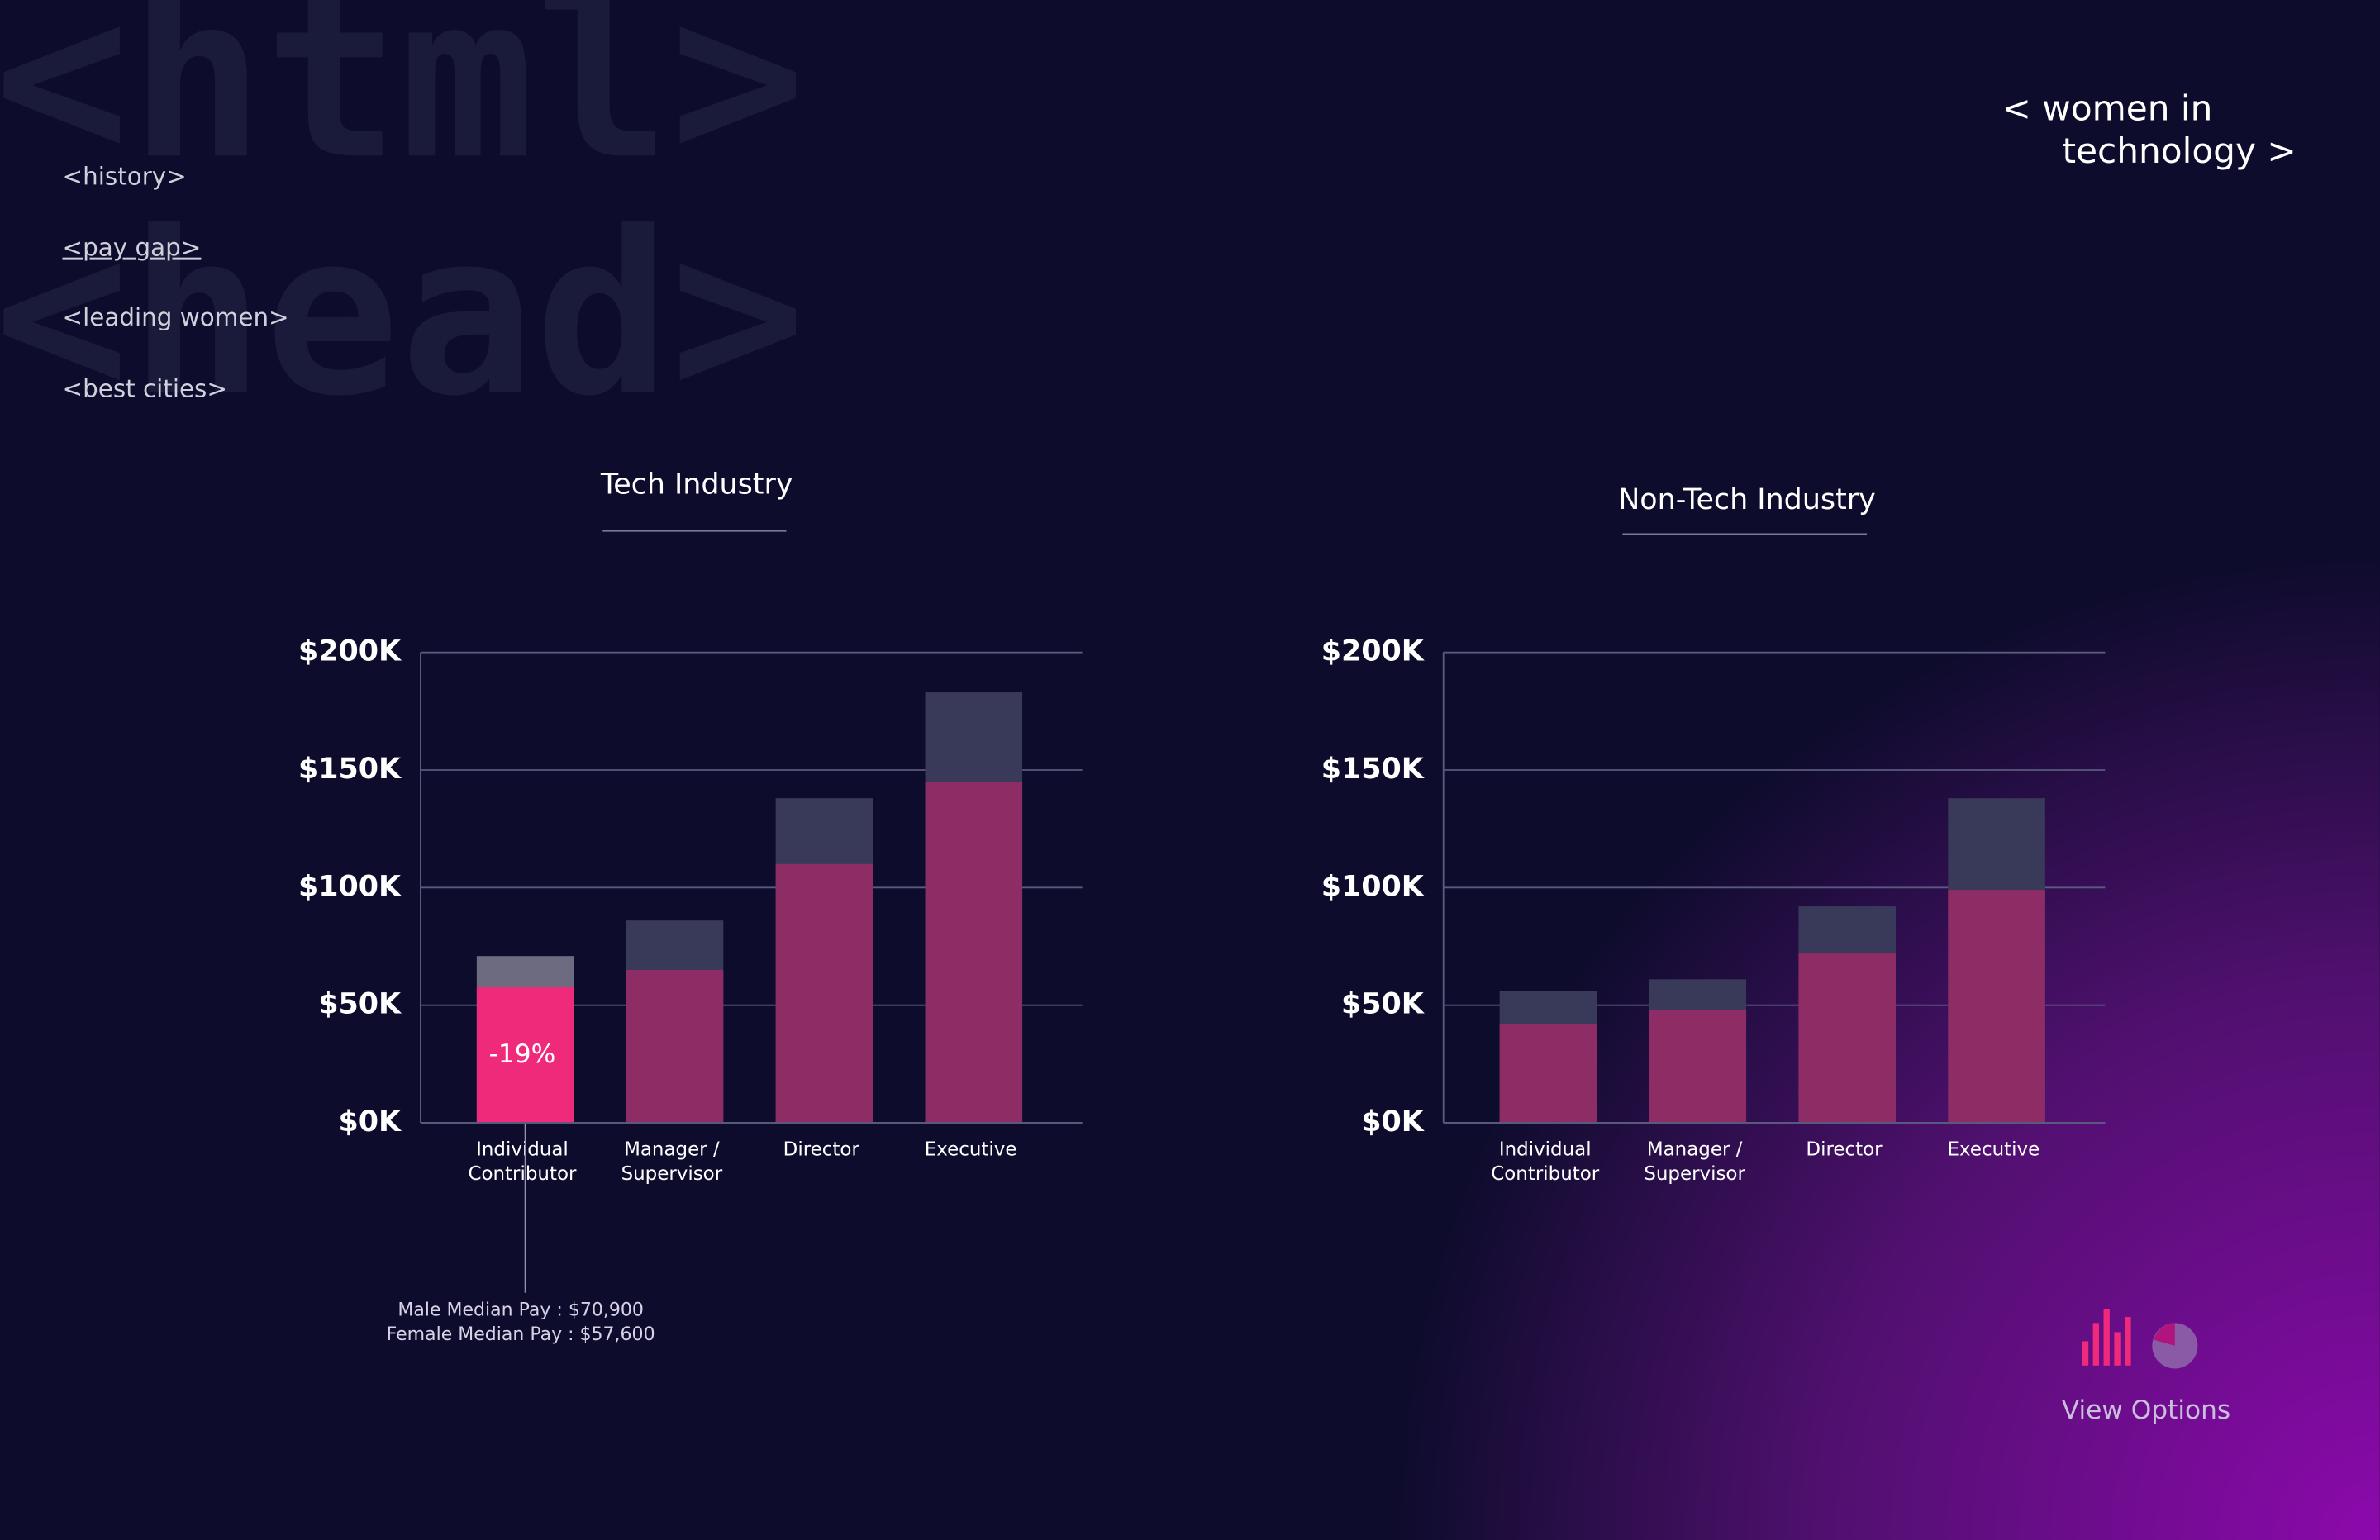 This screenshot has width=2380, height=1540. What do you see at coordinates (2146, 1410) in the screenshot?
I see `view-options-label: View Options` at bounding box center [2146, 1410].